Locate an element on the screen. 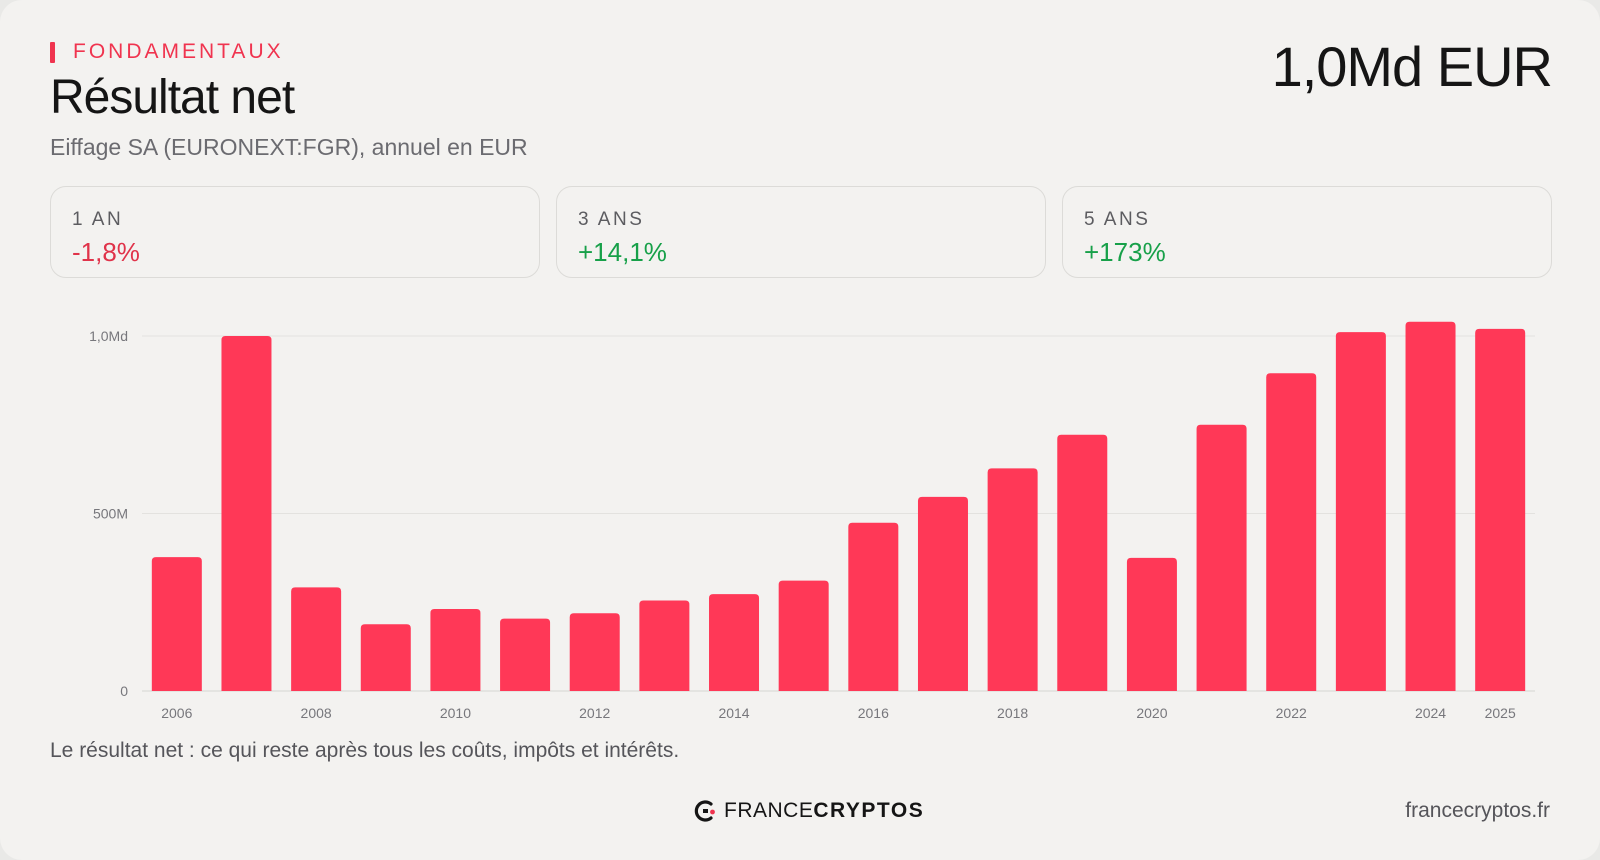 Image resolution: width=1600 pixels, height=860 pixels. bar-2018 is located at coordinates (1012, 579).